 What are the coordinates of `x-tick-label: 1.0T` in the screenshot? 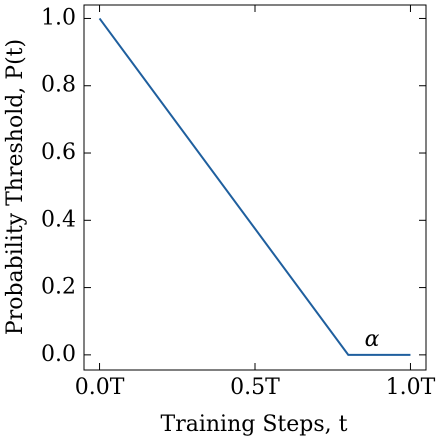 It's located at (411, 387).